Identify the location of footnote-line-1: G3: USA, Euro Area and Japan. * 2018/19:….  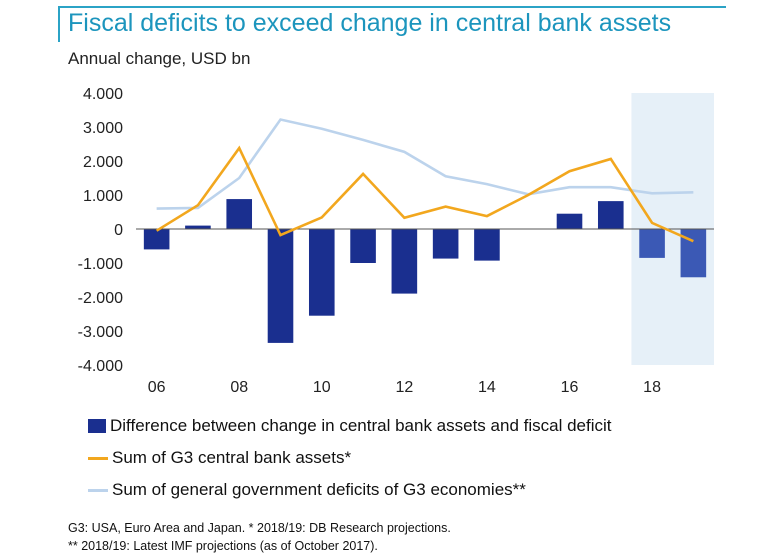
(259, 528).